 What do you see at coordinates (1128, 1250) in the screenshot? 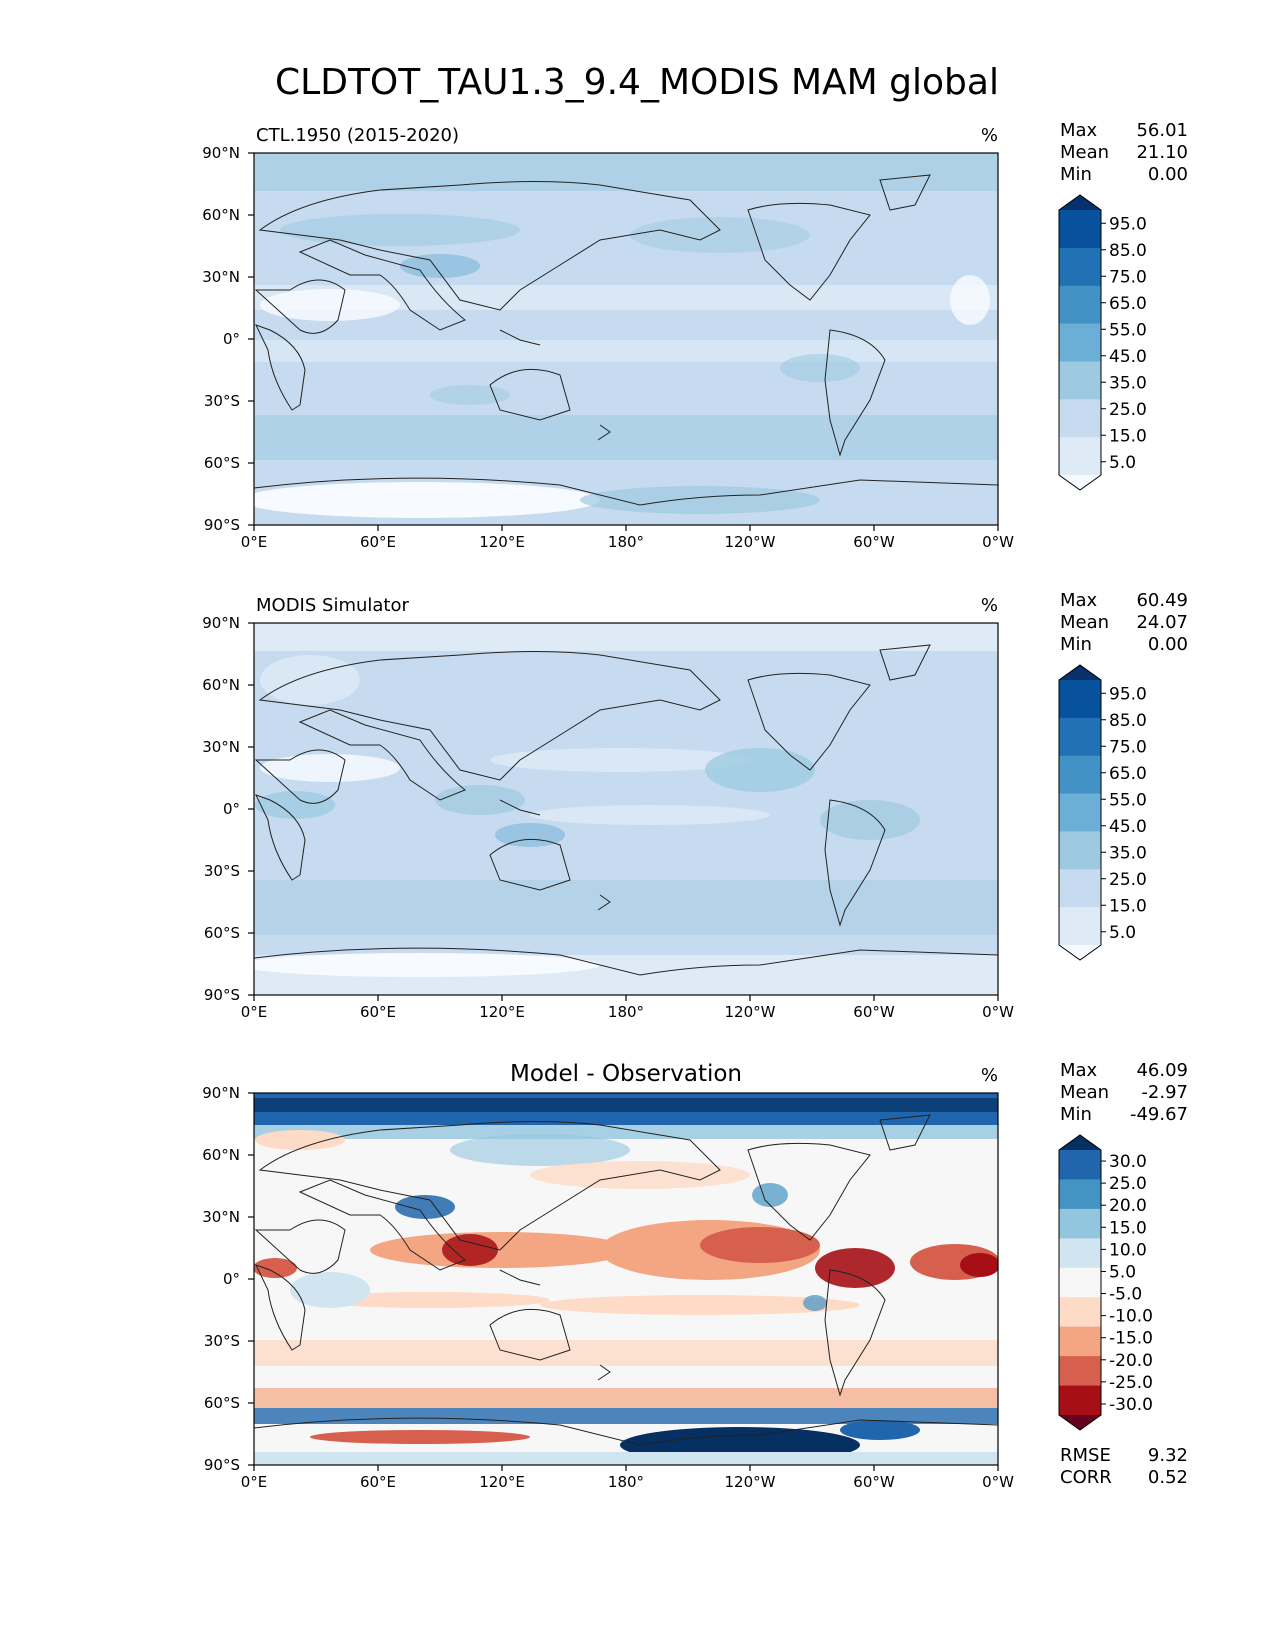
I see `colorbar-tick-label: 10.0` at bounding box center [1128, 1250].